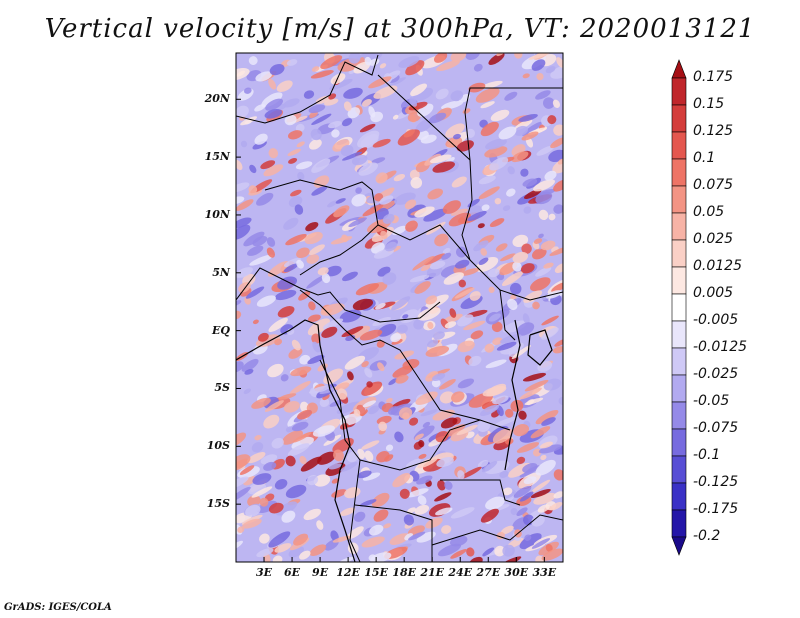 Image resolution: width=800 pixels, height=618 pixels. I want to click on lat-label: 5S, so click(222, 388).